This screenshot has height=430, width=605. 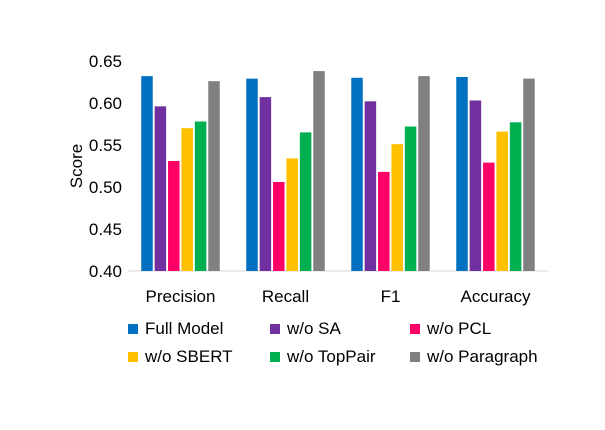 I want to click on legend-item: w/o PCL, so click(x=485, y=329).